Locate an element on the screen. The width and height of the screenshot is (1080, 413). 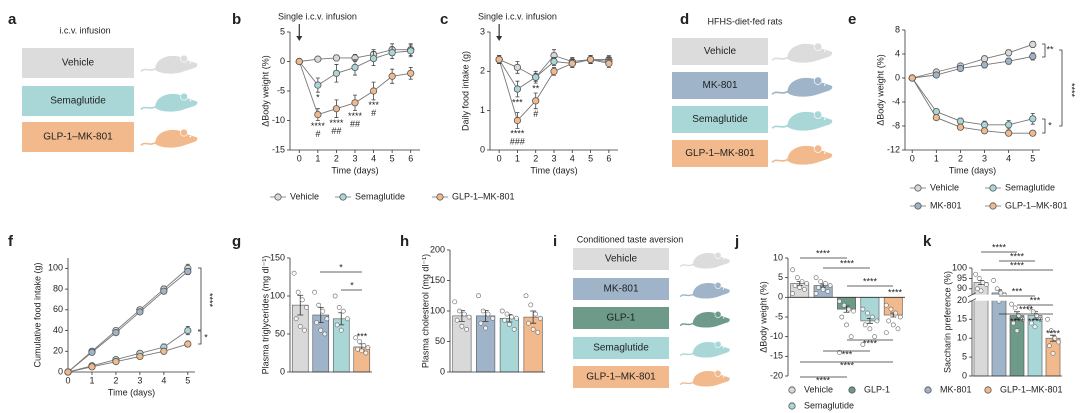
legend-label: Semaglutide is located at coordinates (1030, 187).